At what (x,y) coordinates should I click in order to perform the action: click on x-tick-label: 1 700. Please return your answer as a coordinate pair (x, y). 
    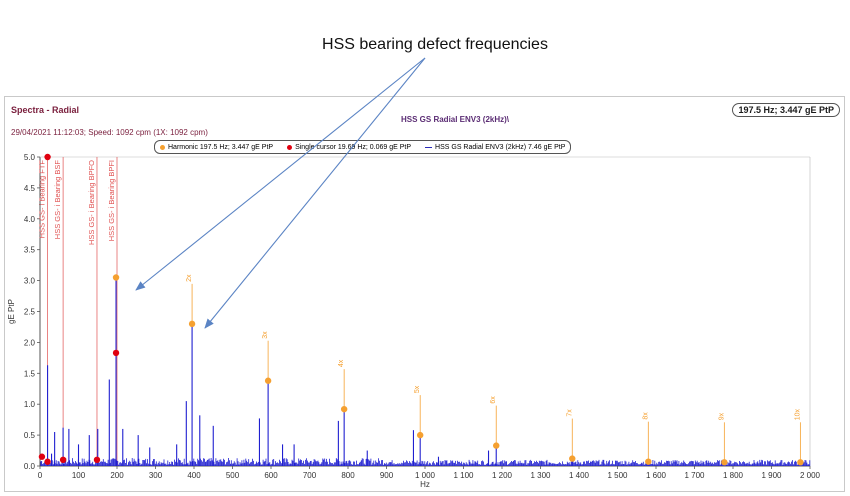
    Looking at the image, I should click on (694, 475).